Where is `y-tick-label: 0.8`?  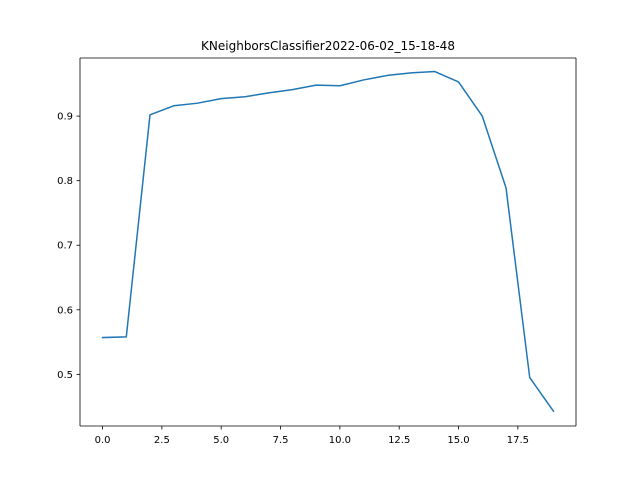
y-tick-label: 0.8 is located at coordinates (65, 181).